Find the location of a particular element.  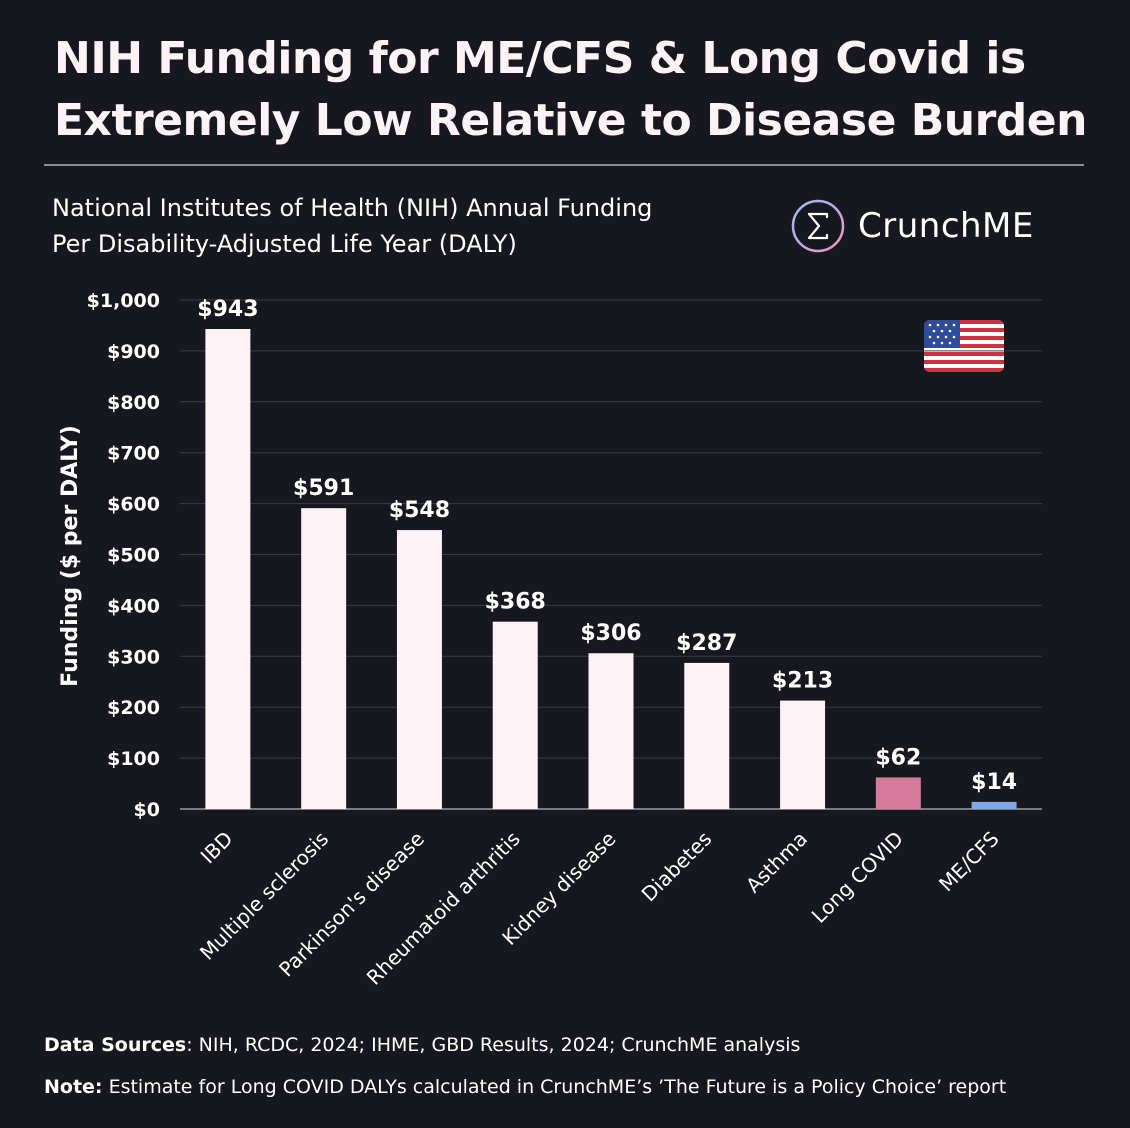

y-tick-label: $400 is located at coordinates (133, 606).